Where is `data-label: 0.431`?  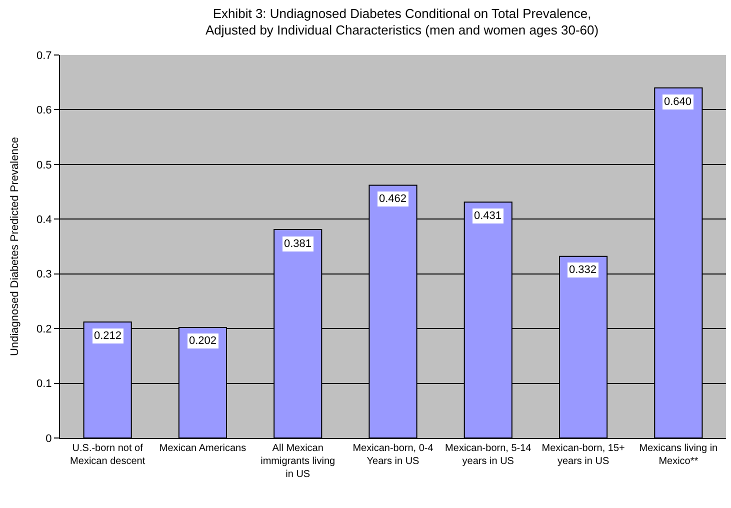 data-label: 0.431 is located at coordinates (488, 216).